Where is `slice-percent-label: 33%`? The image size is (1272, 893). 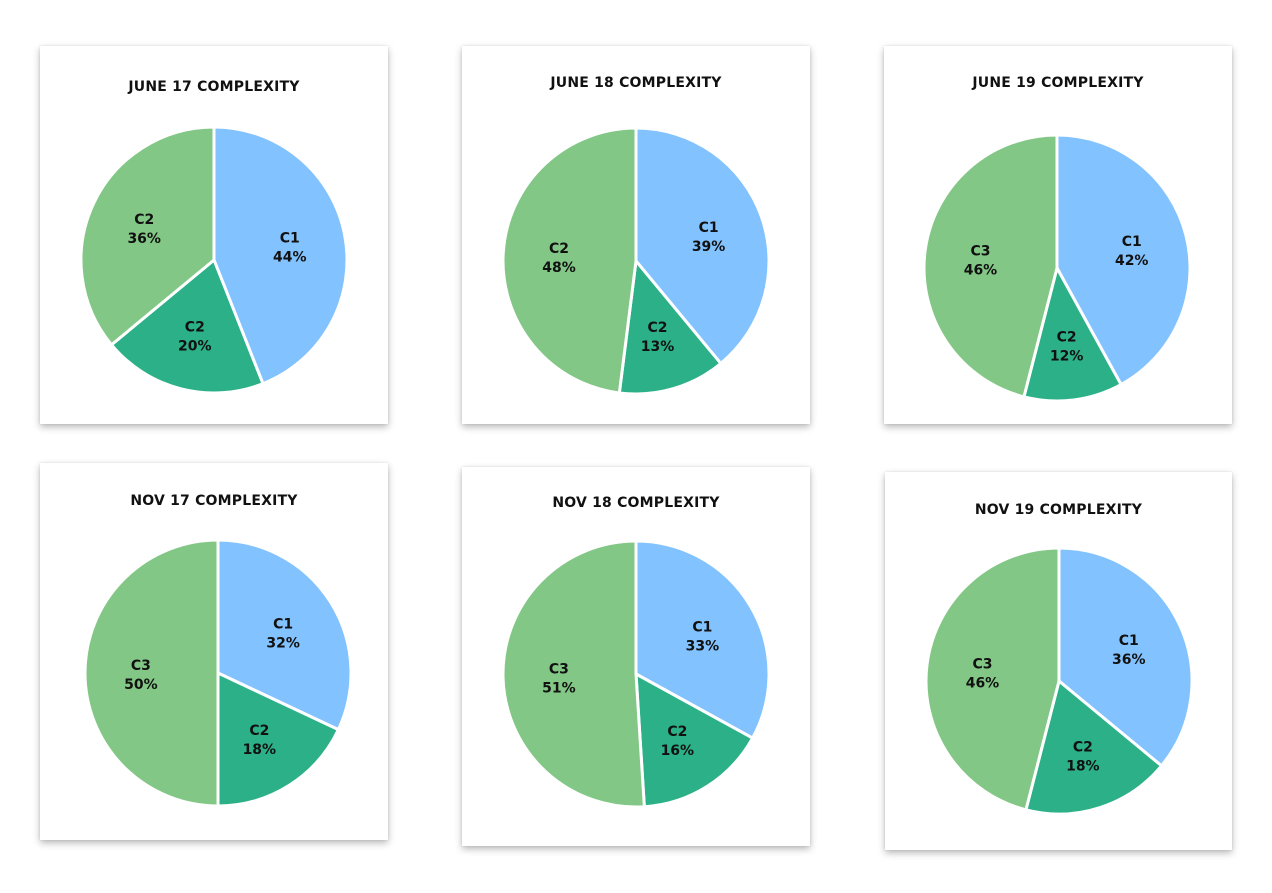 slice-percent-label: 33% is located at coordinates (703, 647).